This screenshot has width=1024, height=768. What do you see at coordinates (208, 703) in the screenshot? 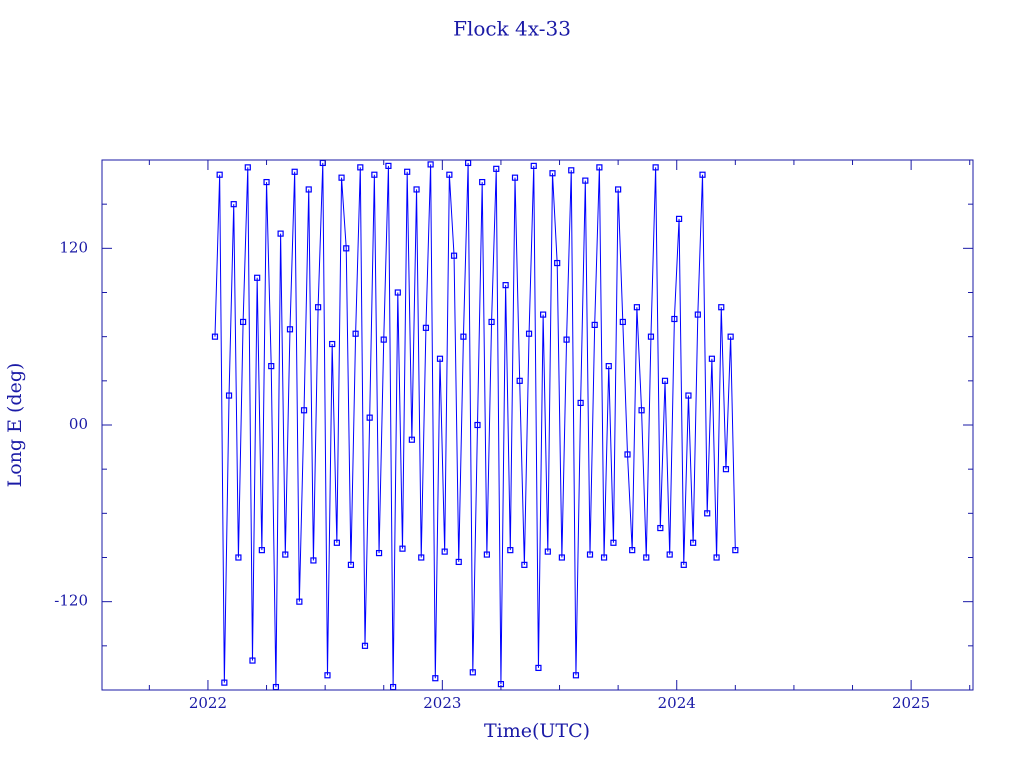
I see `x-tick-label: 2022` at bounding box center [208, 703].